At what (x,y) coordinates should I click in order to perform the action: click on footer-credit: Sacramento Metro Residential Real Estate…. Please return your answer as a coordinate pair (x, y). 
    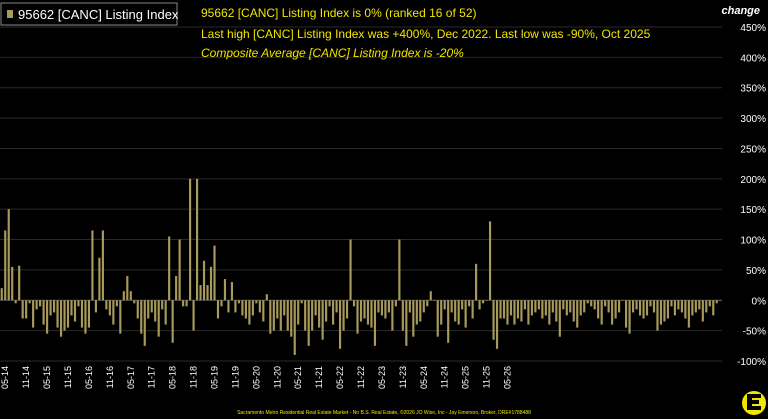
    Looking at the image, I should click on (384, 412).